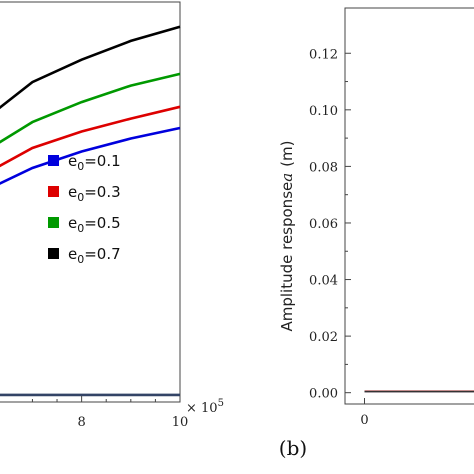  I want to click on legend-label-1: e0=0.3, so click(94, 193).